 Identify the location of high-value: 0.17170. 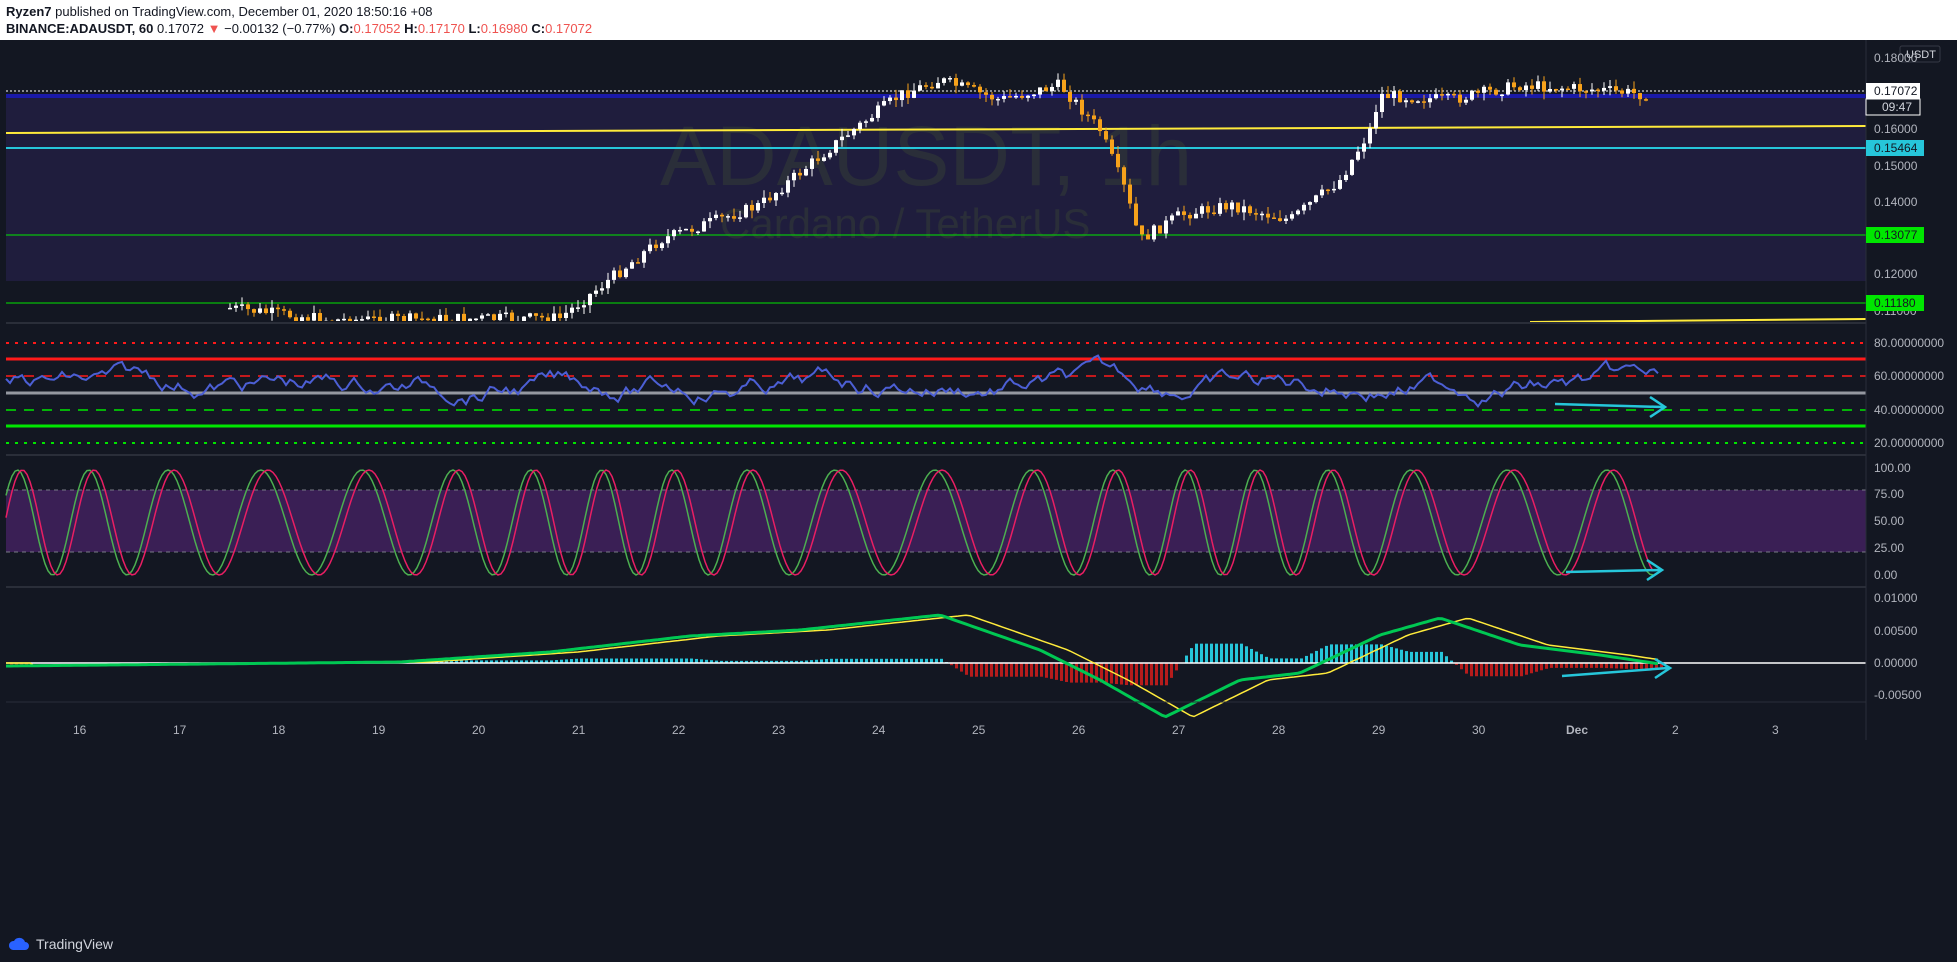
(441, 28).